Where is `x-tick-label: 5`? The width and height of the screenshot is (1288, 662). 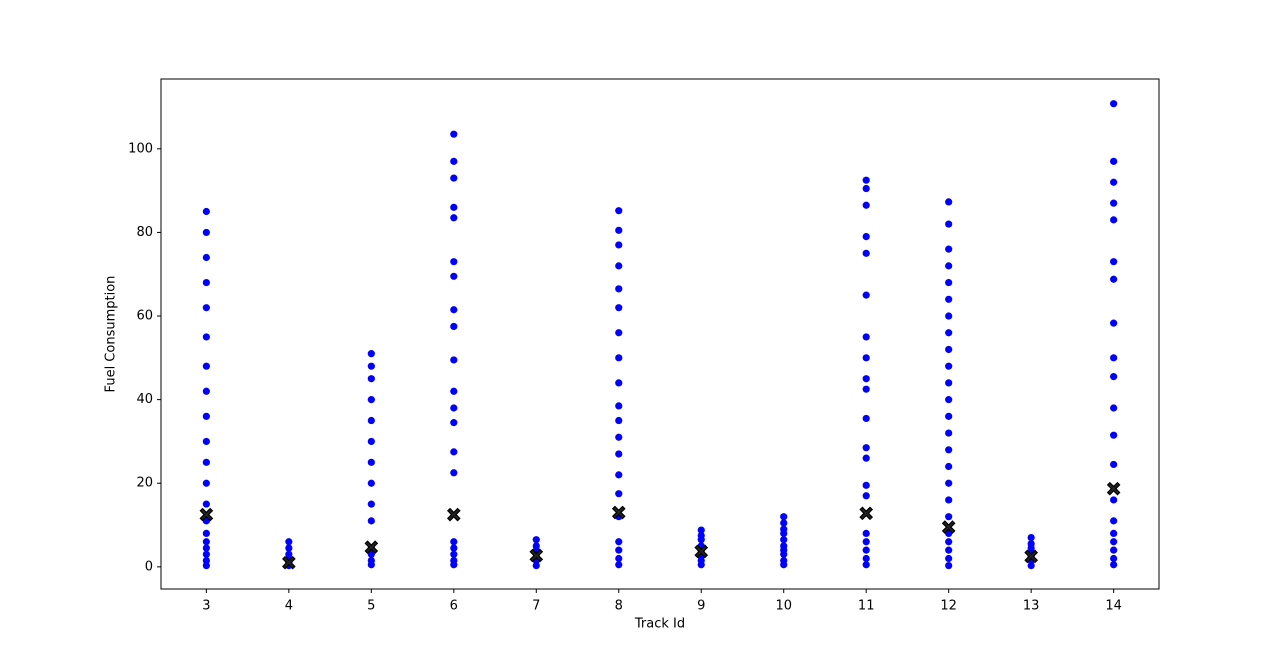 x-tick-label: 5 is located at coordinates (371, 606).